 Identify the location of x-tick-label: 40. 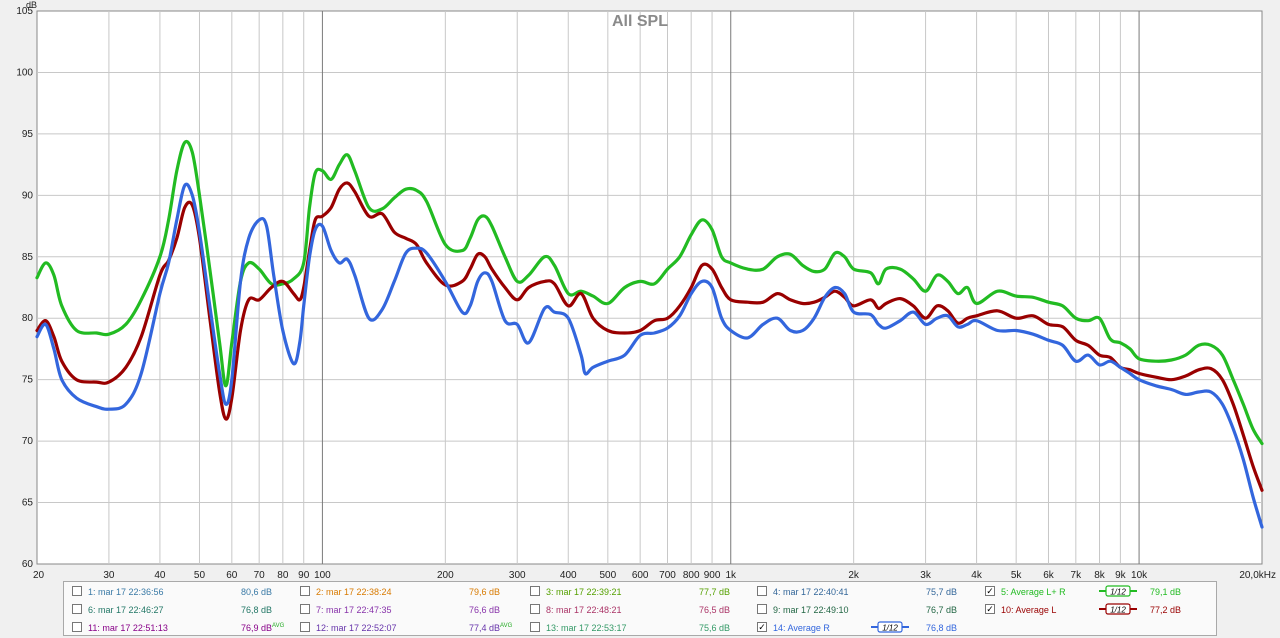
(160, 575).